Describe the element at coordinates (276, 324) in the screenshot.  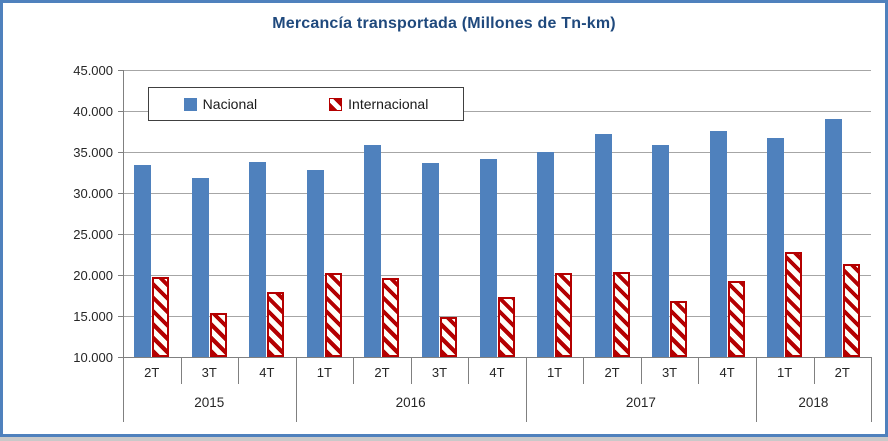
I see `bar-internacional-2015-4T` at that location.